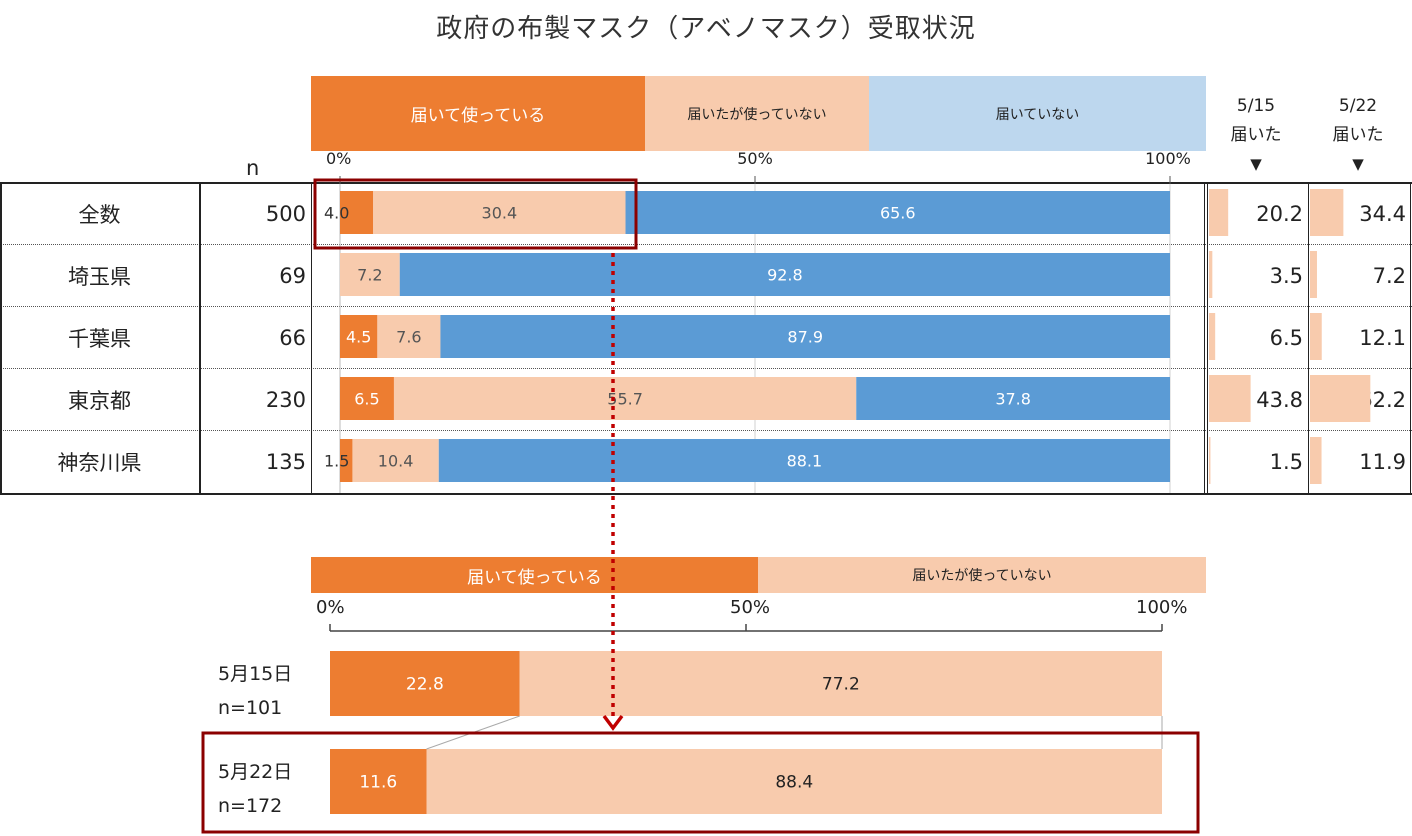 Image resolution: width=1412 pixels, height=836 pixels. What do you see at coordinates (255, 789) in the screenshot?
I see `date-row-label-0522: 5月22日 n=172` at bounding box center [255, 789].